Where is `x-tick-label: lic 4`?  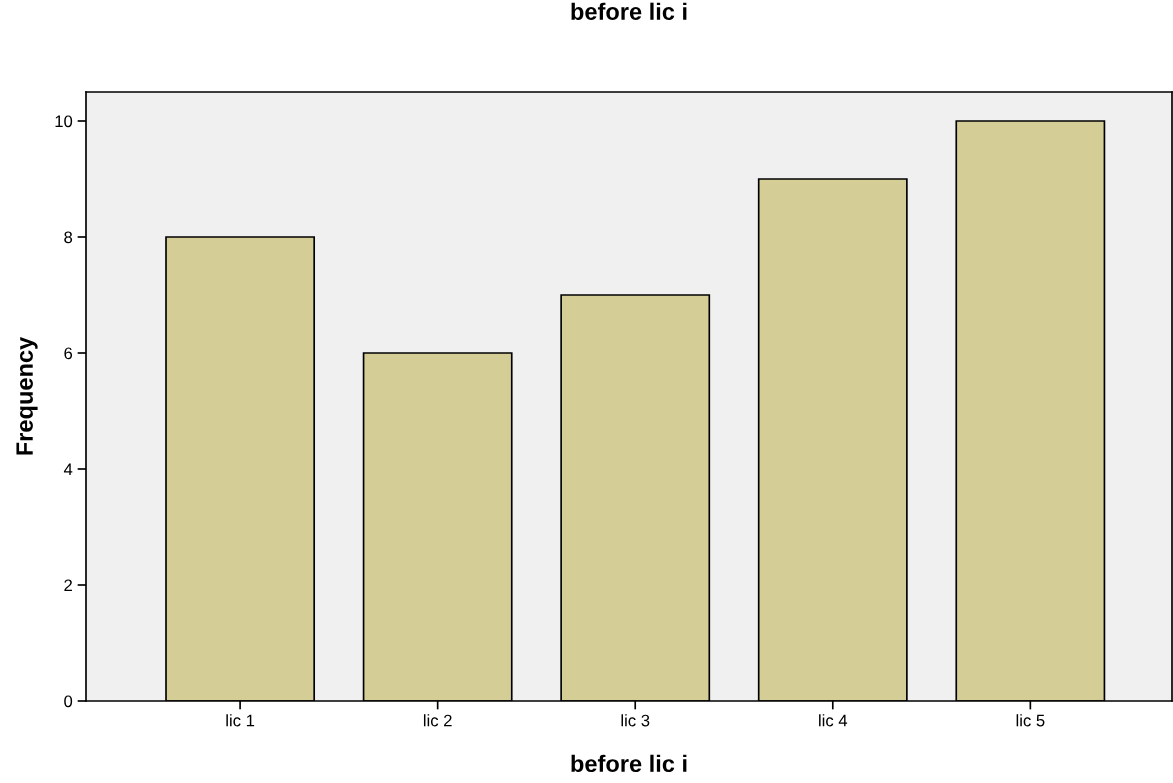 x-tick-label: lic 4 is located at coordinates (833, 720).